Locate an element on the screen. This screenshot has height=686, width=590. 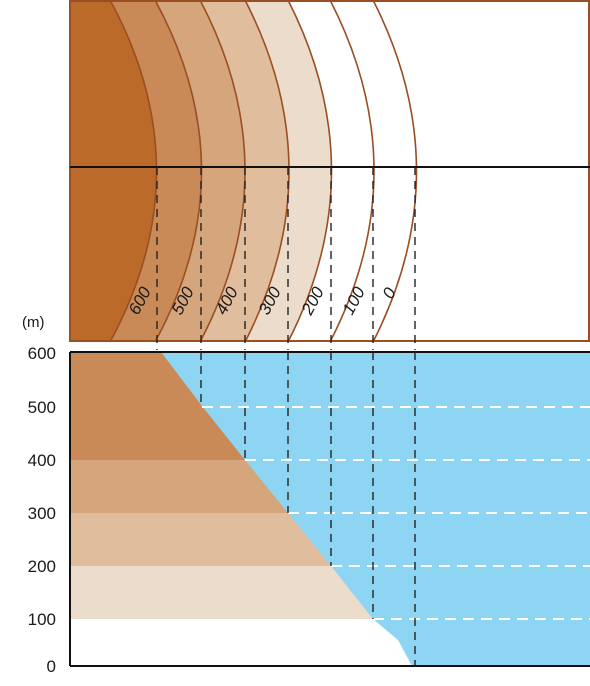
axis-tick-600: 600 is located at coordinates (42, 353).